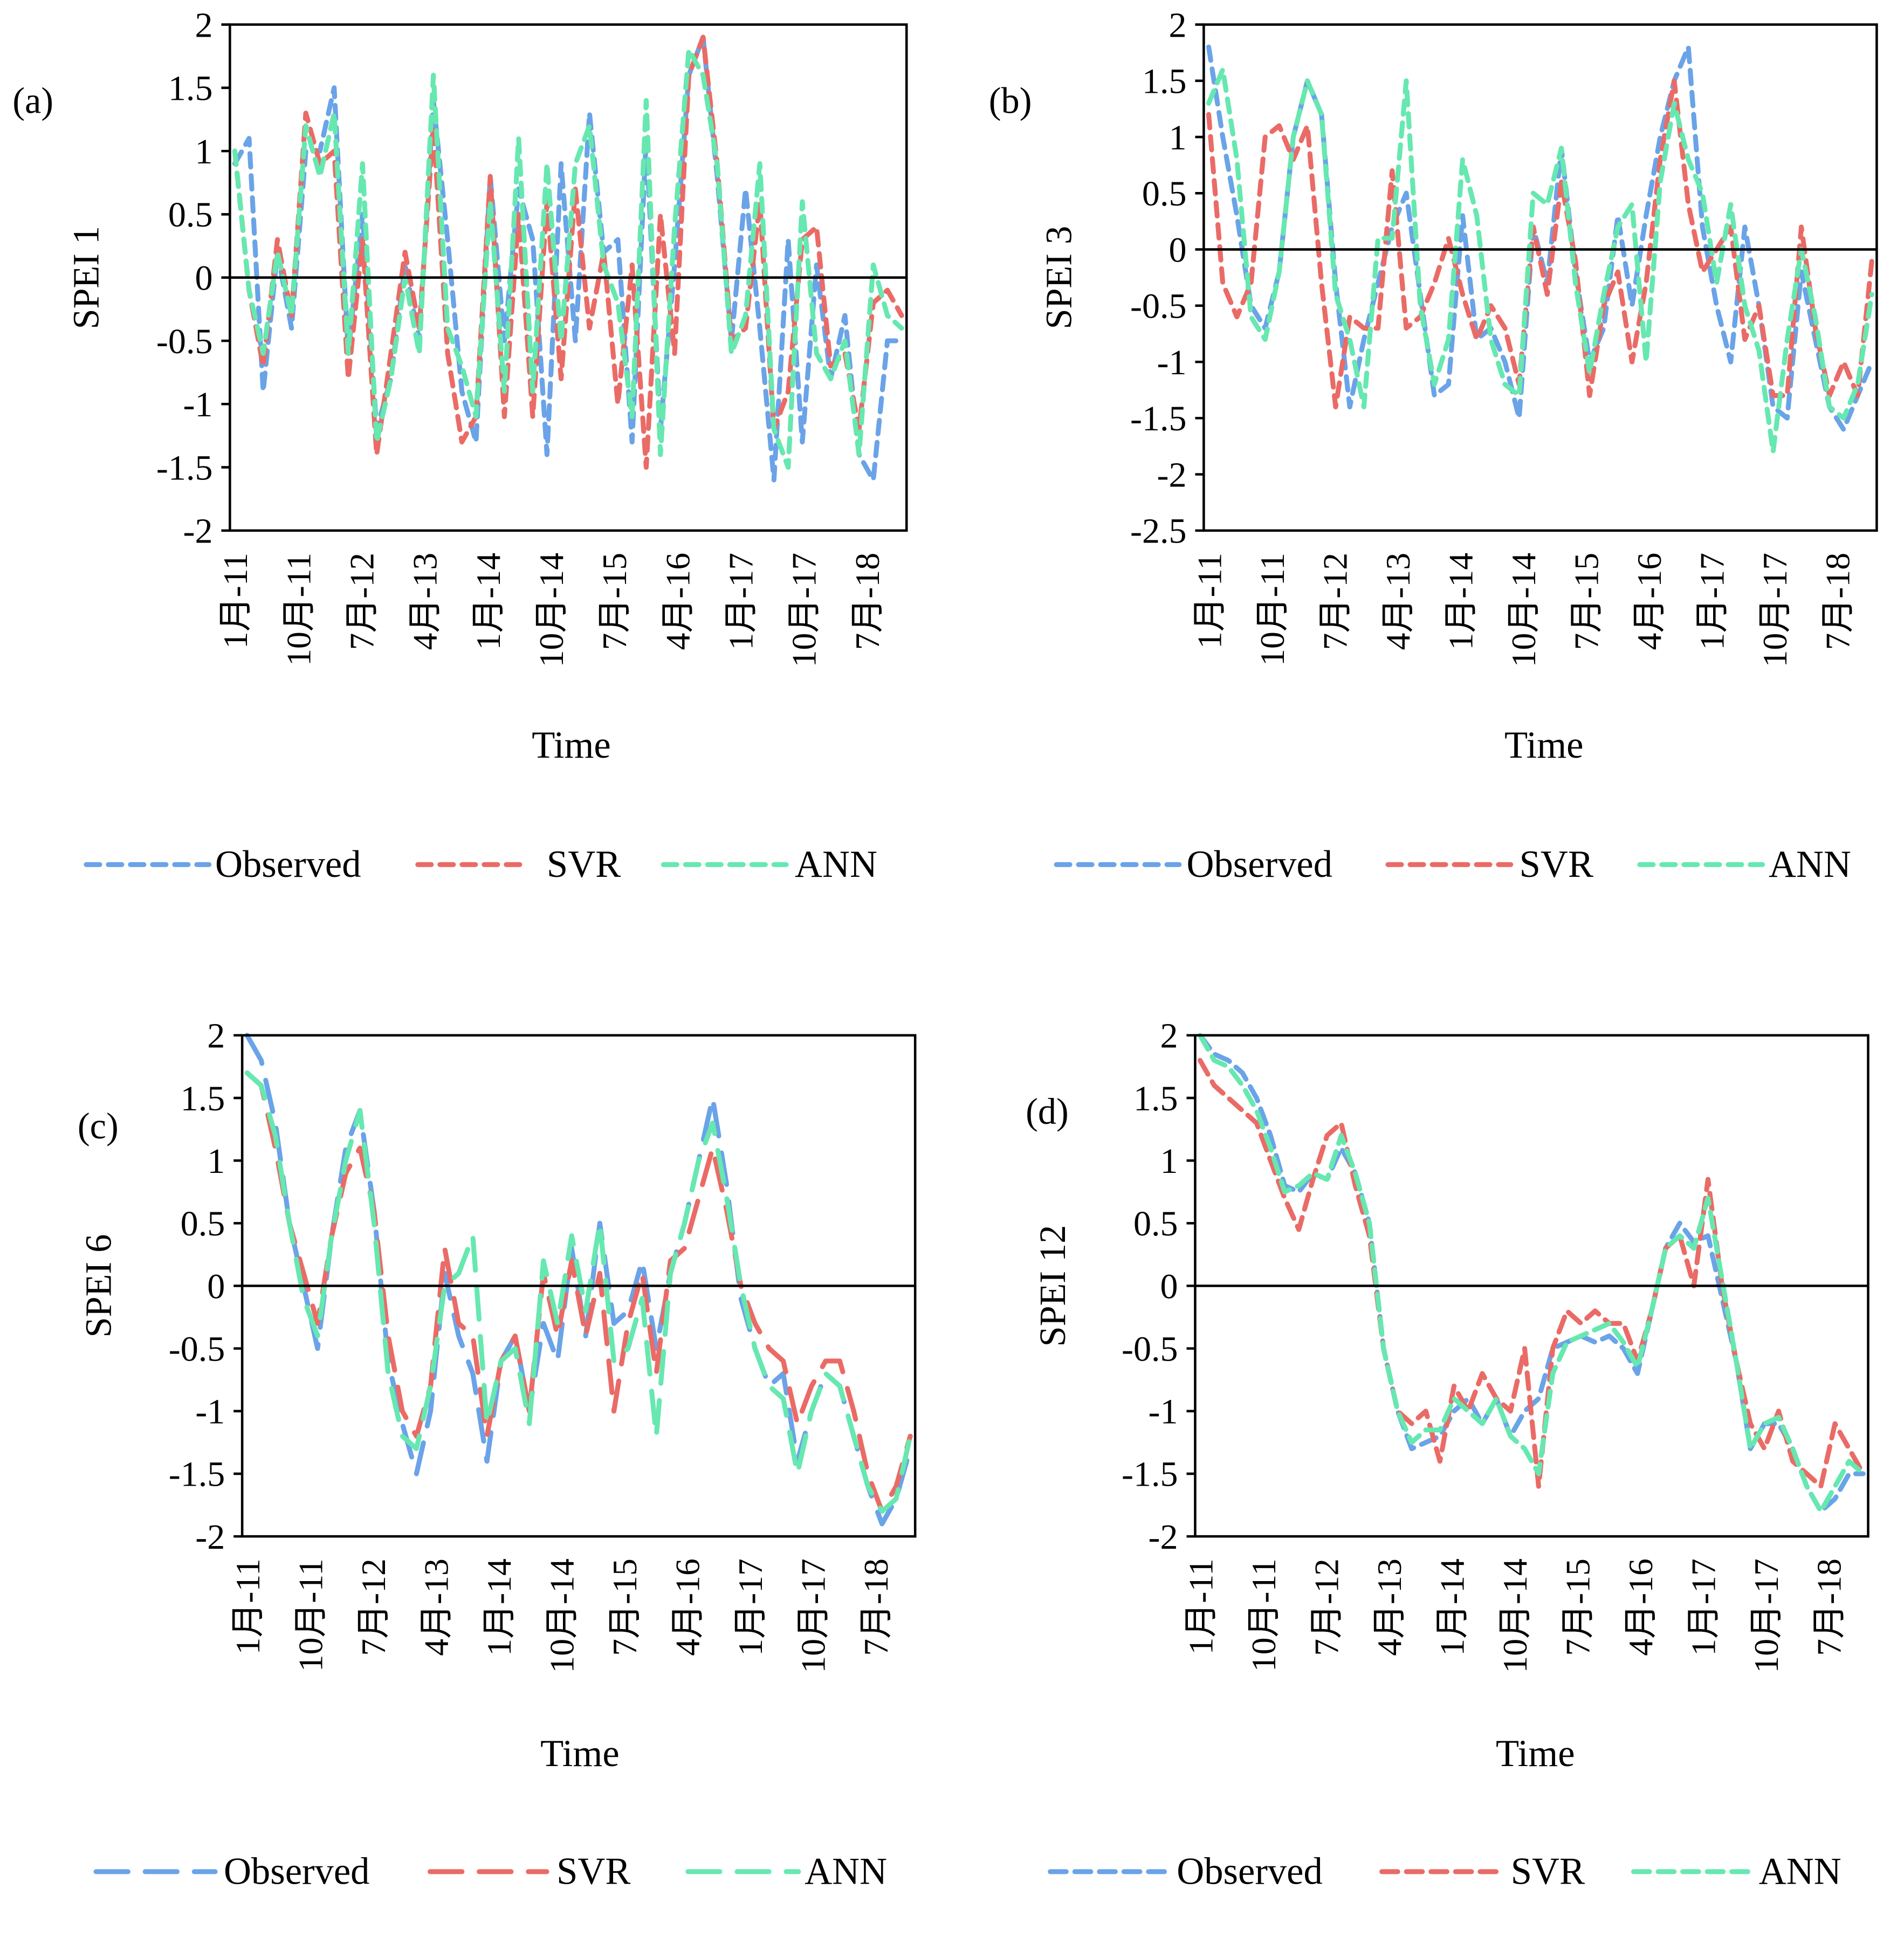  I want to click on y-tick-label: -2.5, so click(1158, 531).